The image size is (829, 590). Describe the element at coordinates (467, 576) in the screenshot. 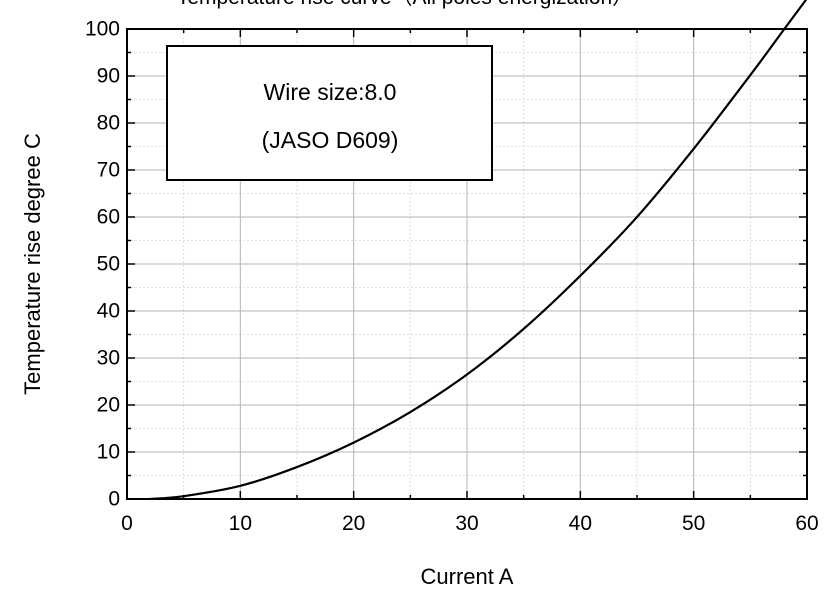

I see `x-axis-label: Current A` at that location.